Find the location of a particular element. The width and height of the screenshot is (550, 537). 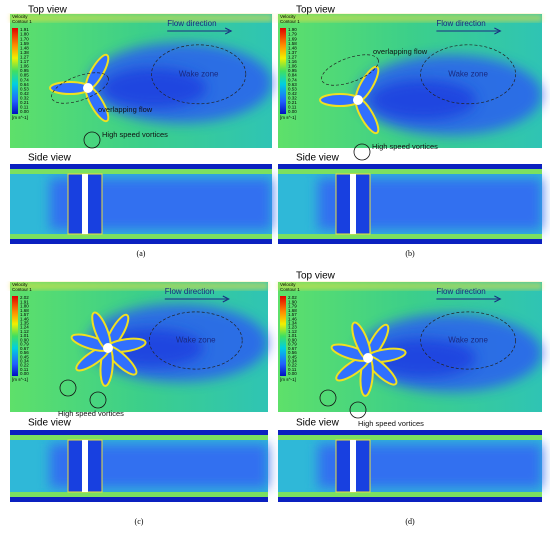

colorbar-tick-label: 0.11 is located at coordinates (292, 369).